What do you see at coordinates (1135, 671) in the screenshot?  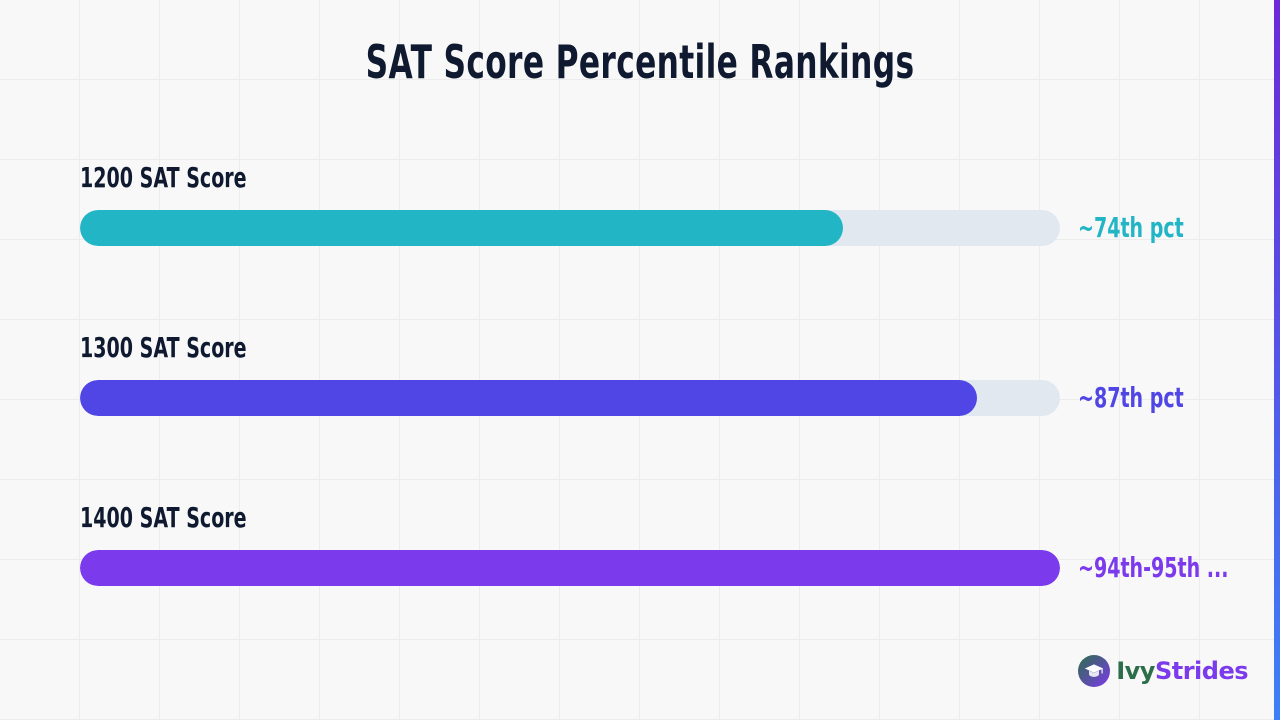 I see `brand-name-part1: Ivy` at bounding box center [1135, 671].